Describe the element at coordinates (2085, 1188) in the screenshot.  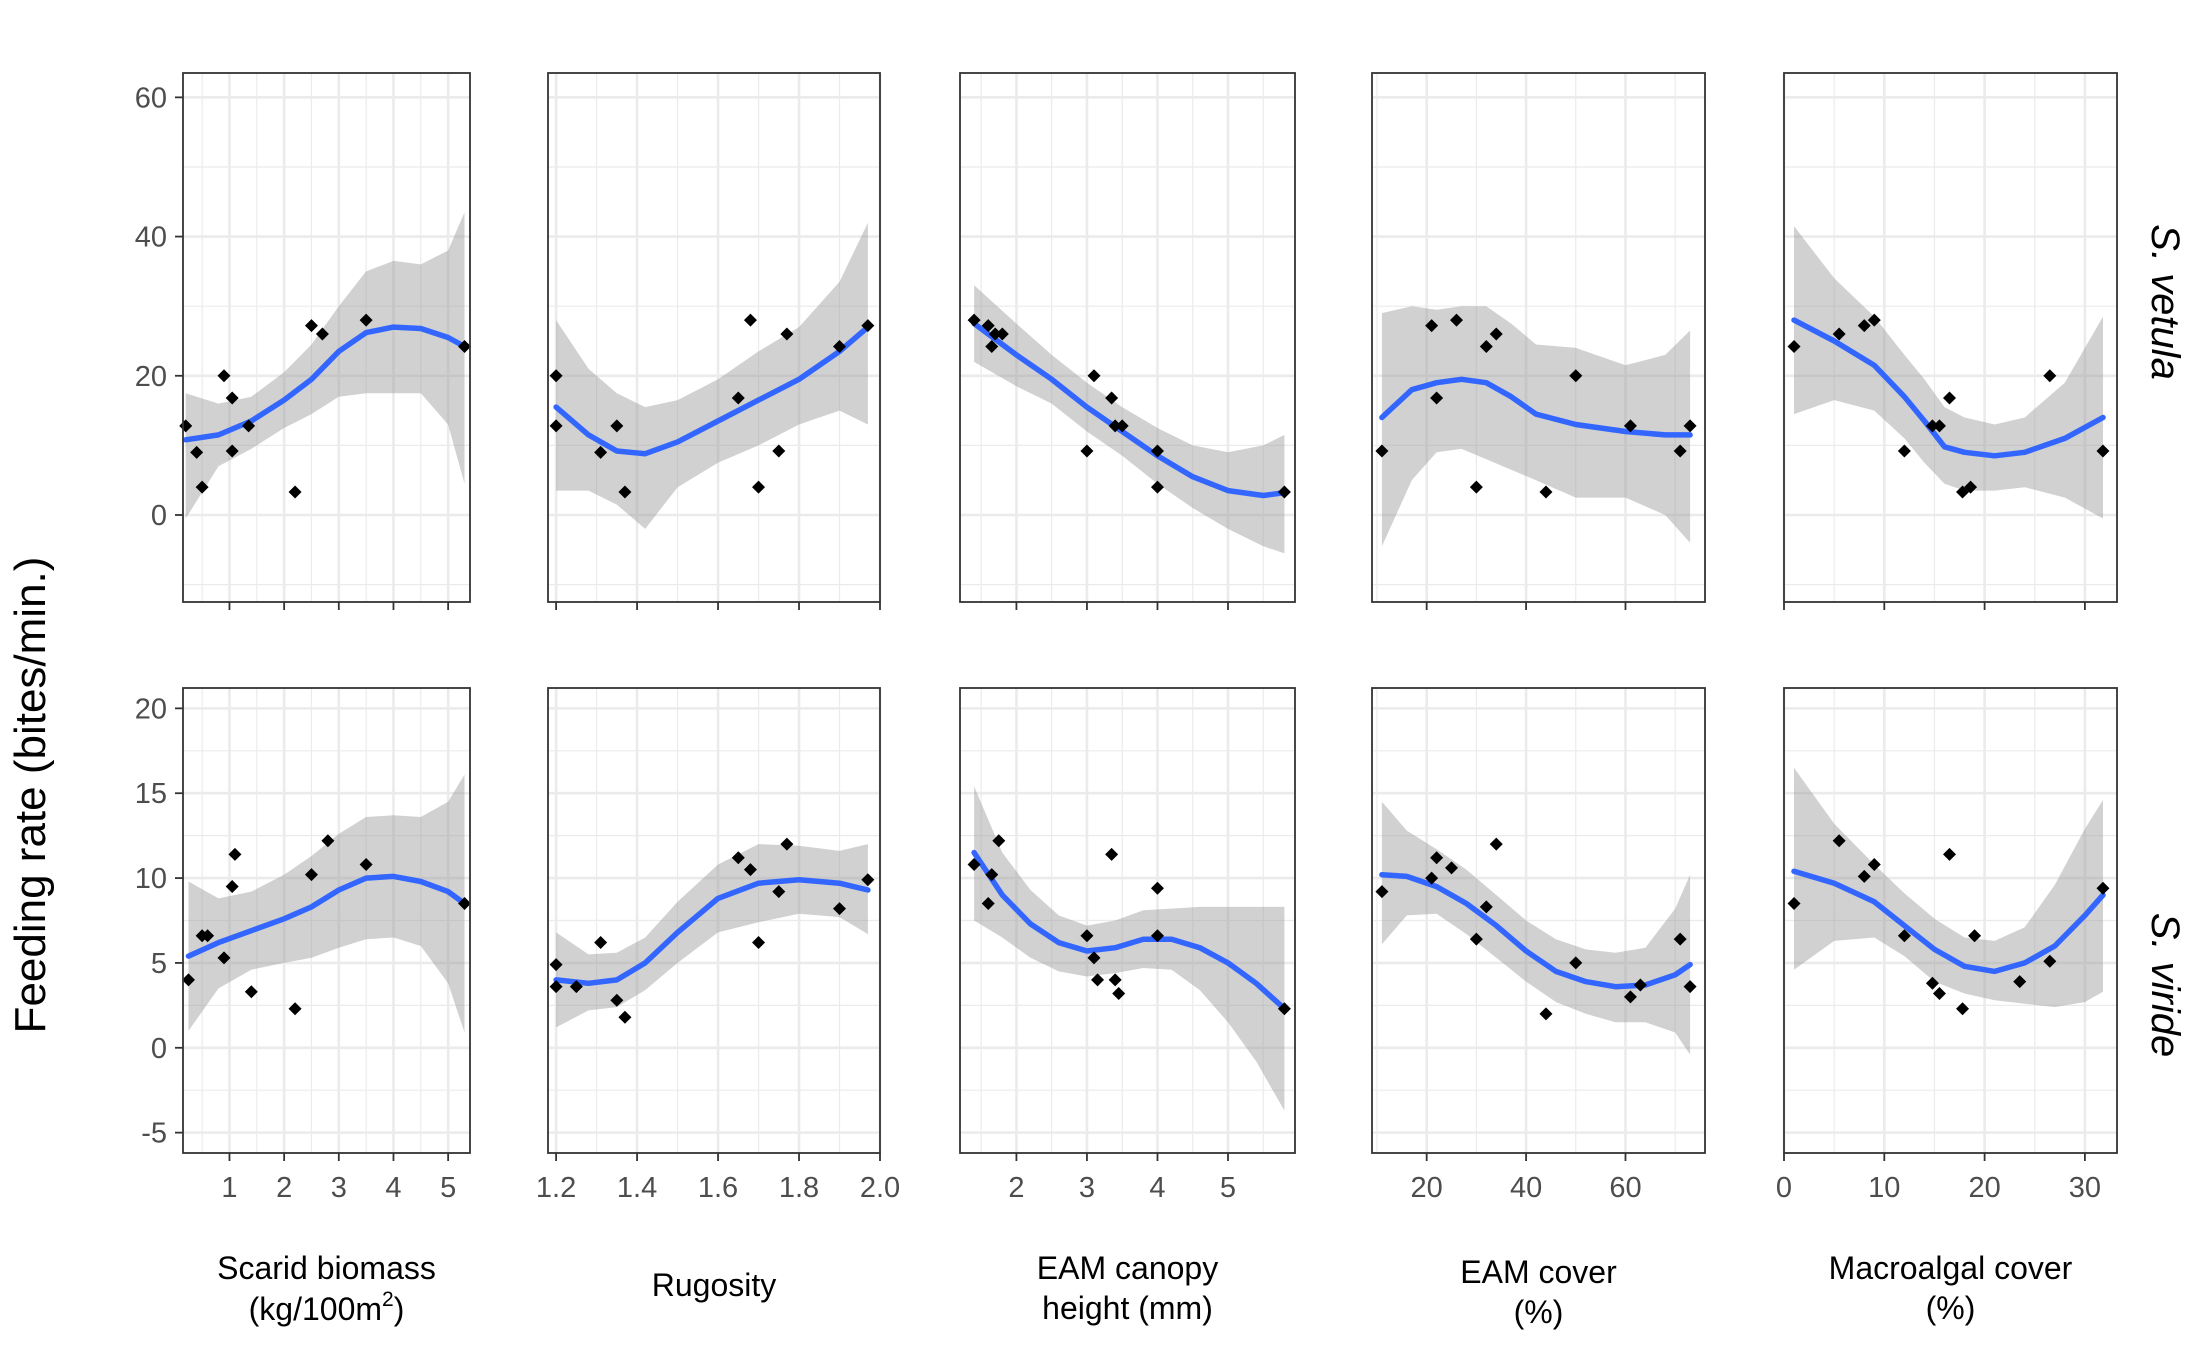
I see `x-tick-label: 30` at that location.